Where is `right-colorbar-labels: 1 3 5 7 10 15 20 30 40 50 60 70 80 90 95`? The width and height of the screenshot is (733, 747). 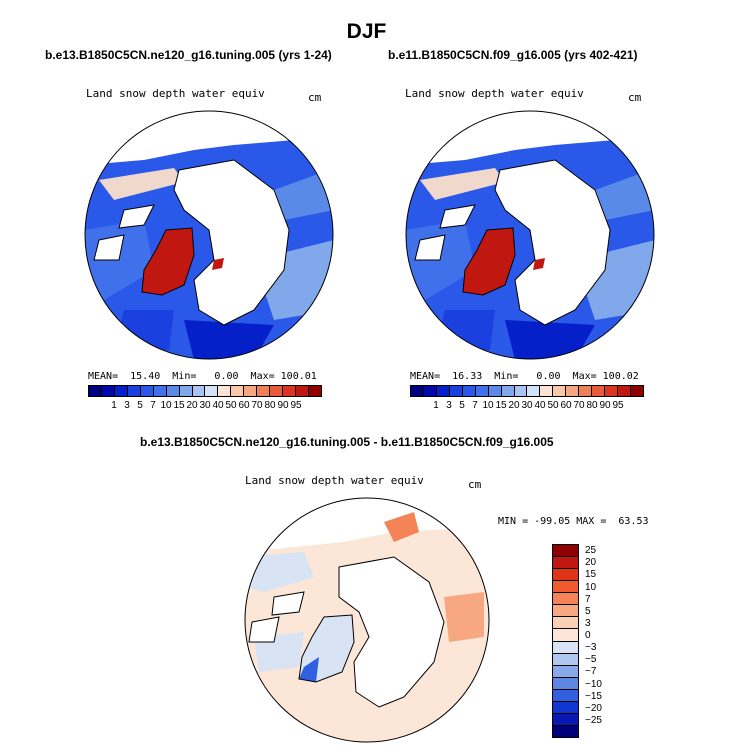
right-colorbar-labels: 1 3 5 7 10 15 20 30 40 50 60 70 80 90 95 is located at coordinates (527, 405).